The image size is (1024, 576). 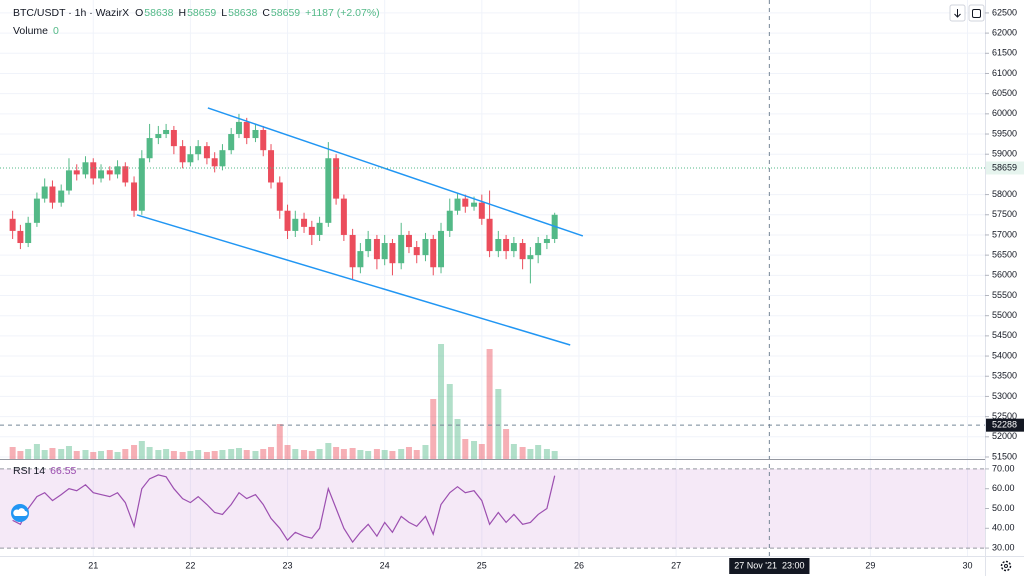 I want to click on y-tick-label: 54500, so click(x=1004, y=335).